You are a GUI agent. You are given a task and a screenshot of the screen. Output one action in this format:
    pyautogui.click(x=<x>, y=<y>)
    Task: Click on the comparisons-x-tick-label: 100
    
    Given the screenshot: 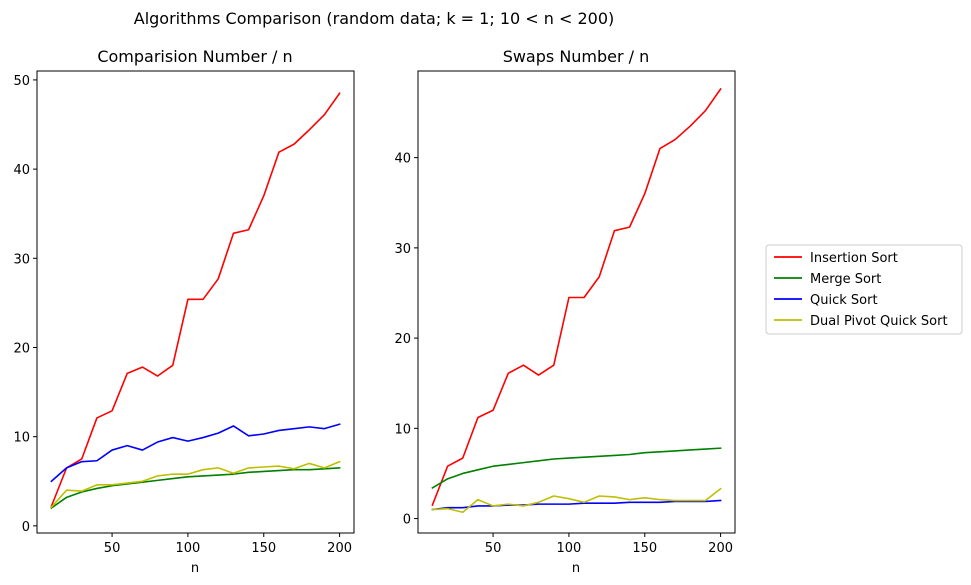 What is the action you would take?
    pyautogui.click(x=188, y=548)
    